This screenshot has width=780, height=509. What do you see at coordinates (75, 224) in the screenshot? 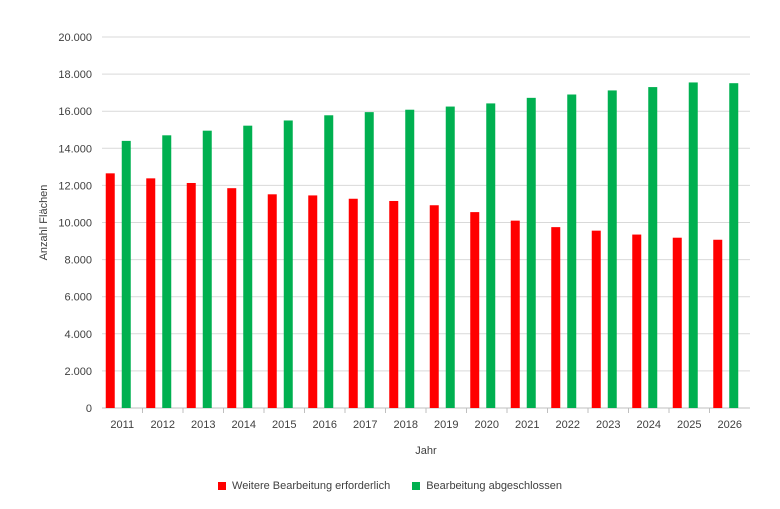
I see `y-tick-label: 10.000` at bounding box center [75, 224].